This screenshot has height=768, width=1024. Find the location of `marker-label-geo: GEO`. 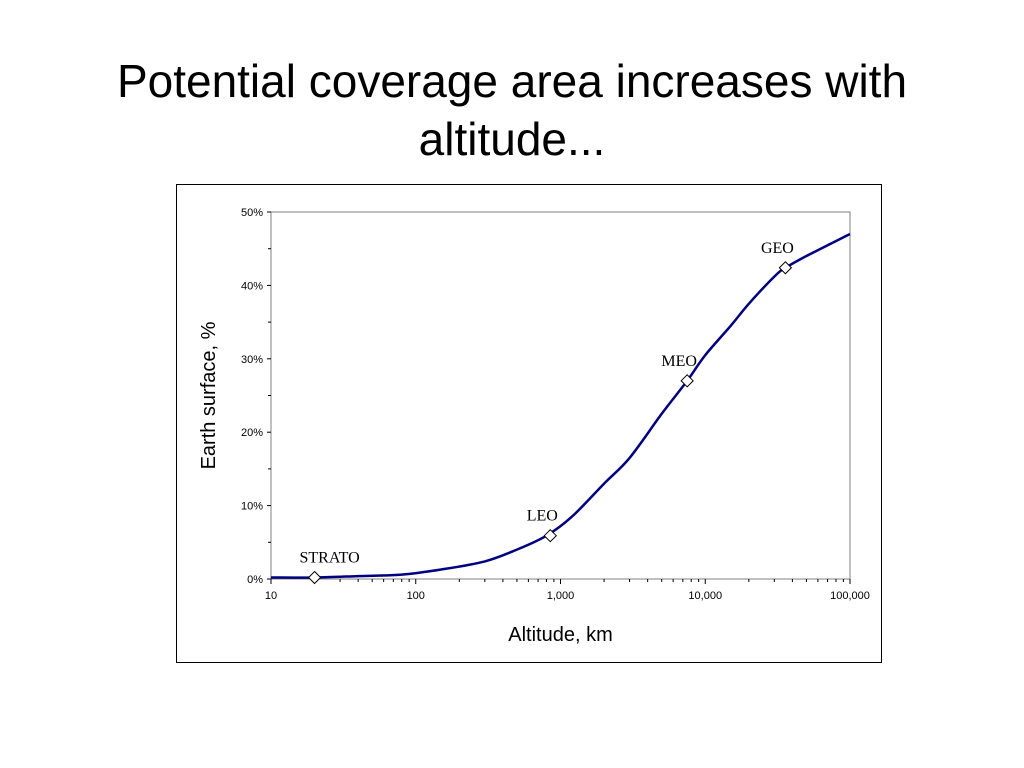

marker-label-geo: GEO is located at coordinates (777, 248).